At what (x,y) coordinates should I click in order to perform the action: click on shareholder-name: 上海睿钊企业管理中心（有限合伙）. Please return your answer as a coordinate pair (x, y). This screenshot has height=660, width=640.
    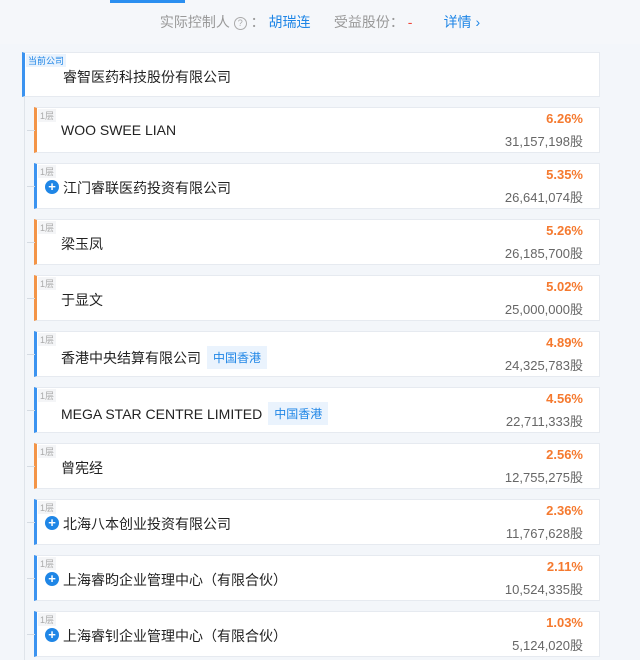
    Looking at the image, I should click on (175, 636).